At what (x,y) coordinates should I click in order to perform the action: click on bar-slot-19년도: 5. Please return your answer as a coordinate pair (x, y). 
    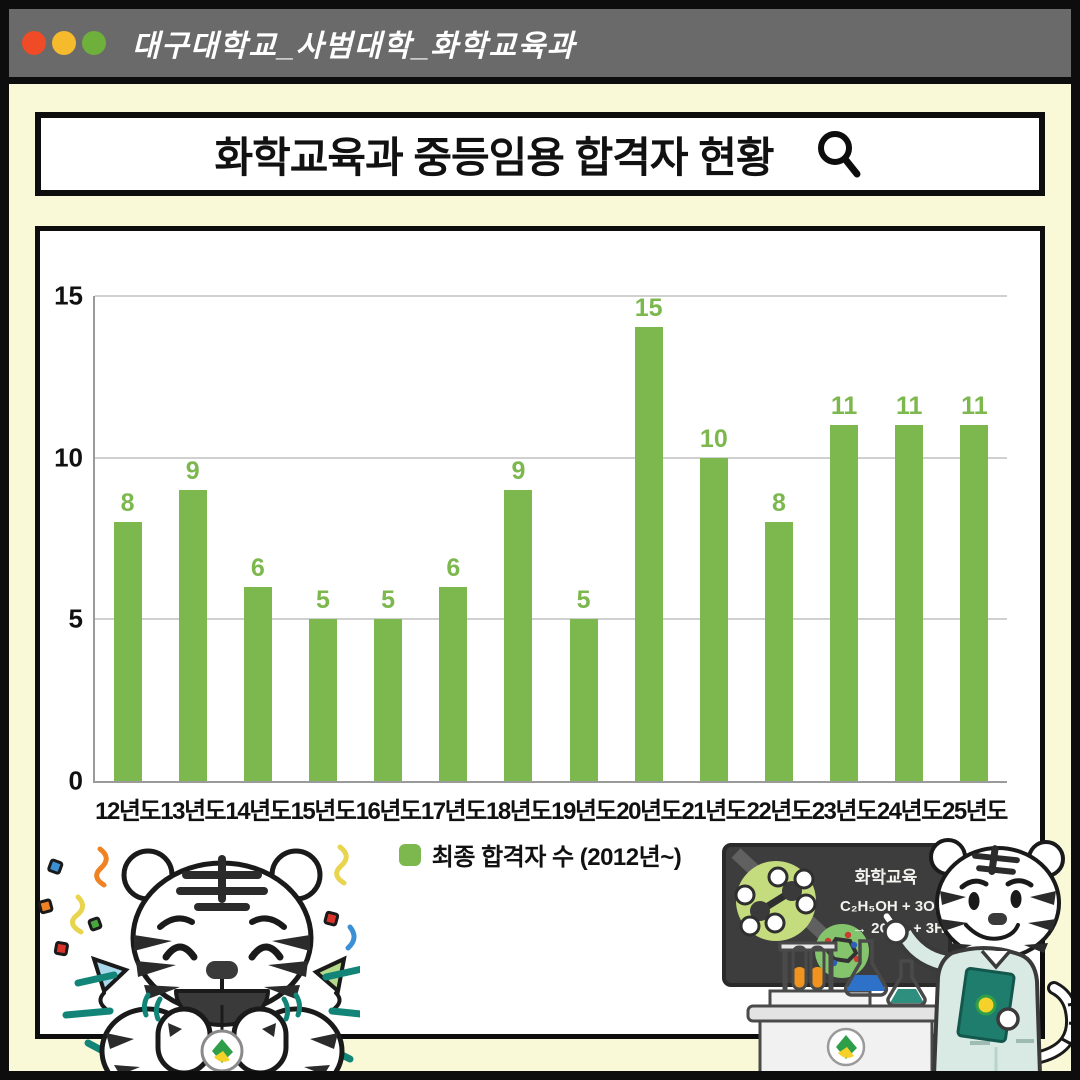
    Looking at the image, I should click on (583, 538).